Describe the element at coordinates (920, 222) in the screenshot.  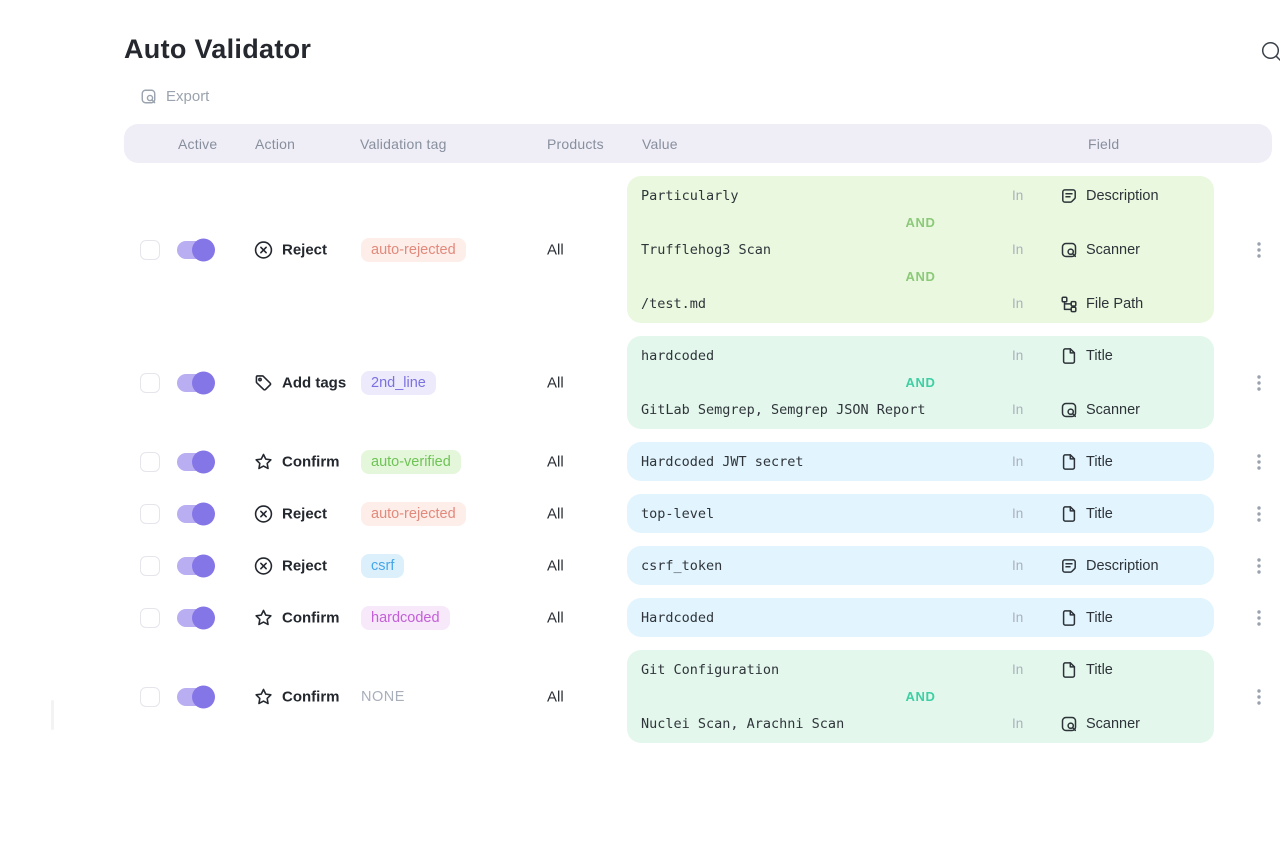
I see `joiner-label: AND` at that location.